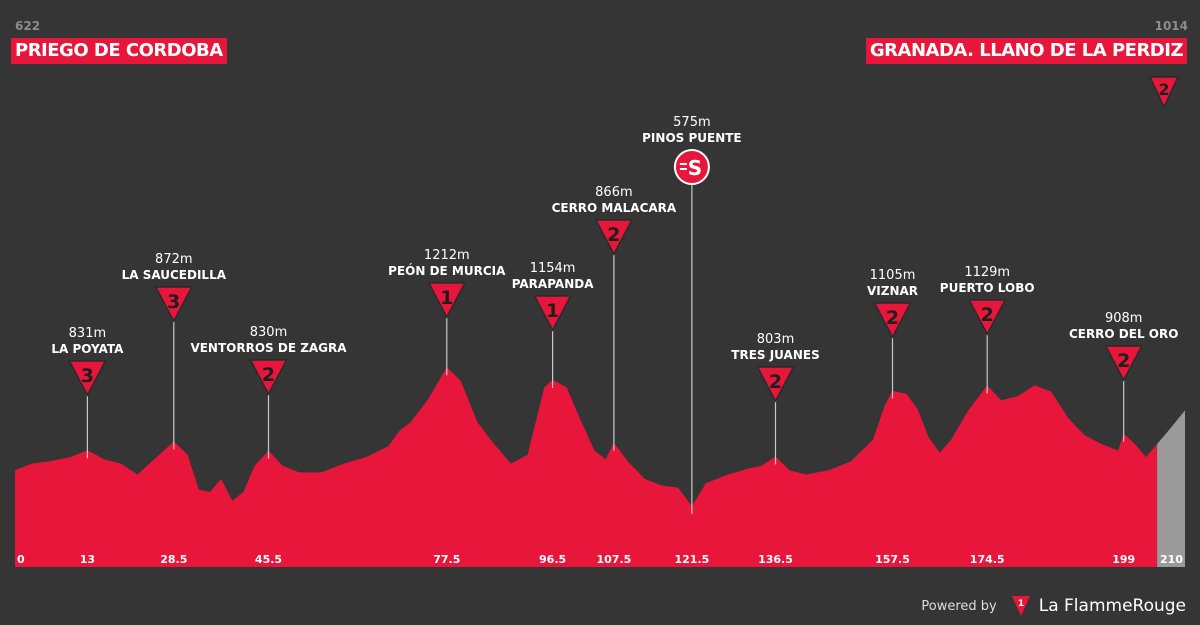 The height and width of the screenshot is (625, 1200). Describe the element at coordinates (552, 559) in the screenshot. I see `x-tick-label: 96.5` at that location.